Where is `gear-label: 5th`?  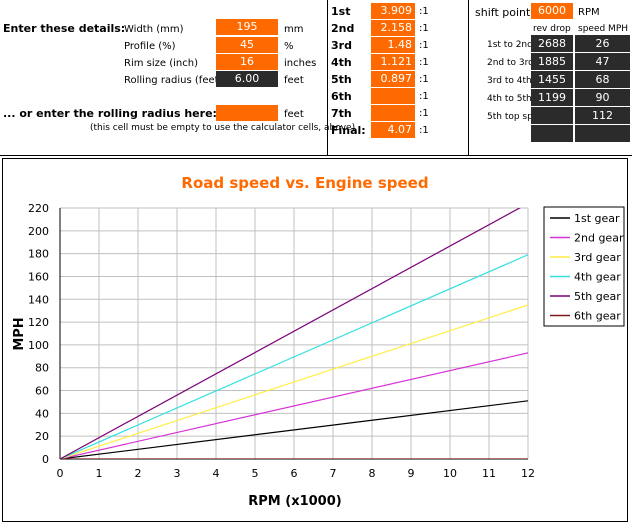
gear-label: 5th is located at coordinates (341, 79).